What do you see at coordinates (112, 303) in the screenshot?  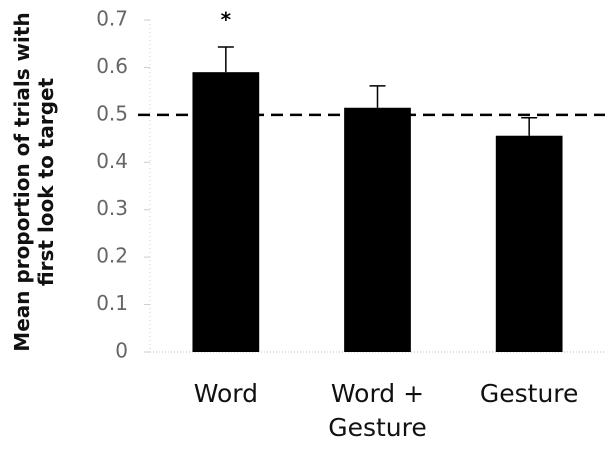 I see `y-tick-label: 0.1` at bounding box center [112, 303].